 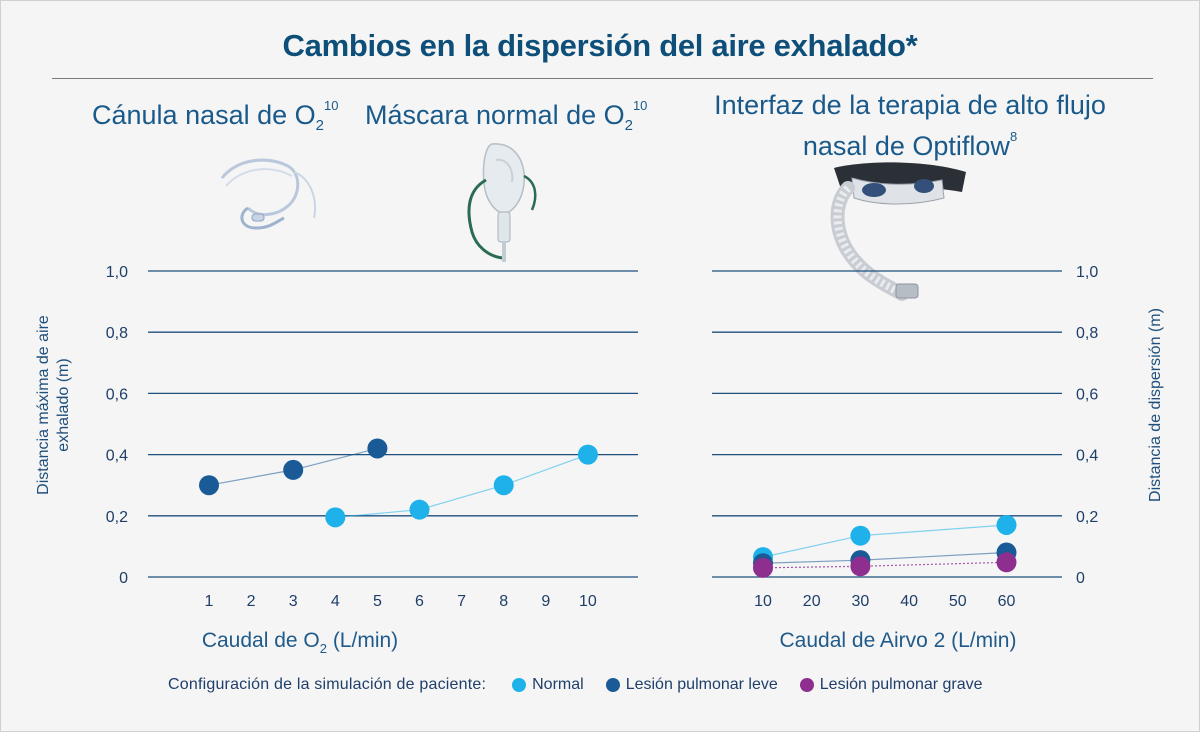 I want to click on x-tick-label-p0-5: 6, so click(x=419, y=601).